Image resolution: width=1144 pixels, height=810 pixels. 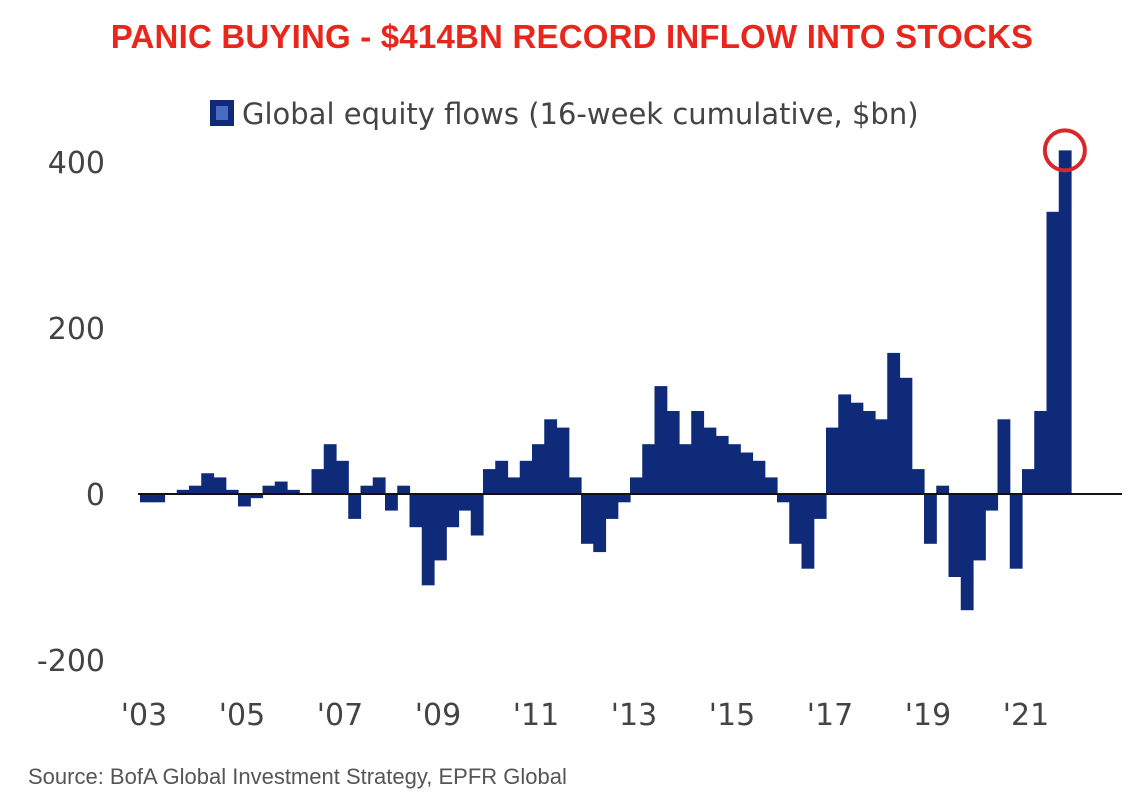 What do you see at coordinates (536, 715) in the screenshot?
I see `x-tick-label: '11` at bounding box center [536, 715].